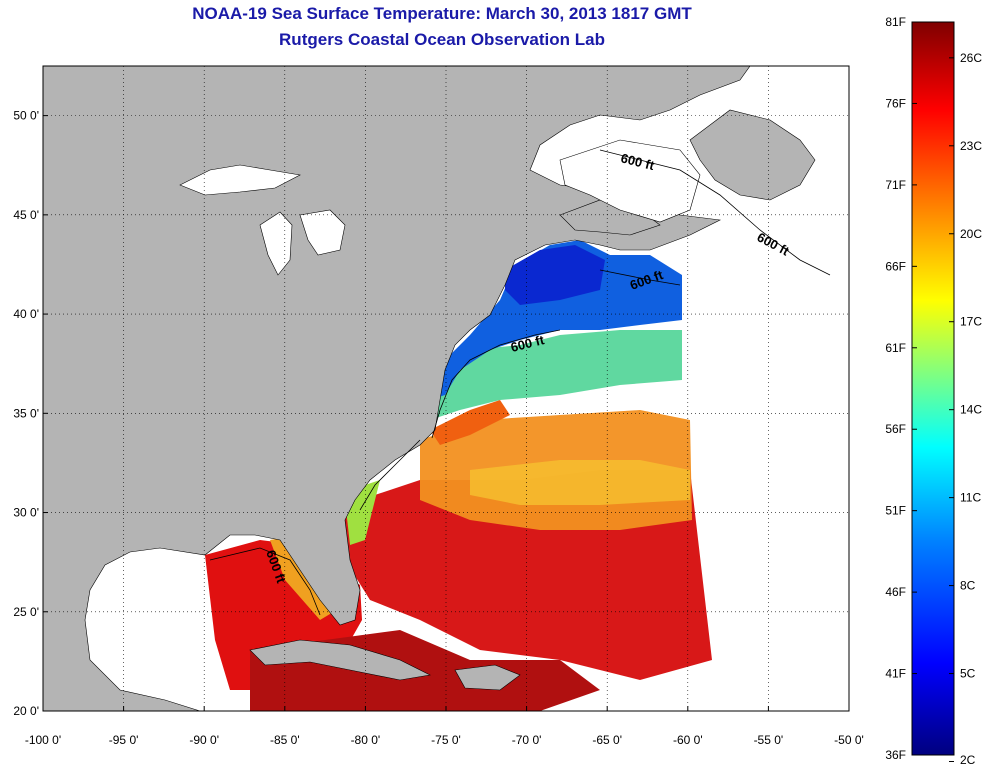 This screenshot has height=770, width=984. What do you see at coordinates (446, 740) in the screenshot?
I see `lon-tick-label: -75 0'` at bounding box center [446, 740].